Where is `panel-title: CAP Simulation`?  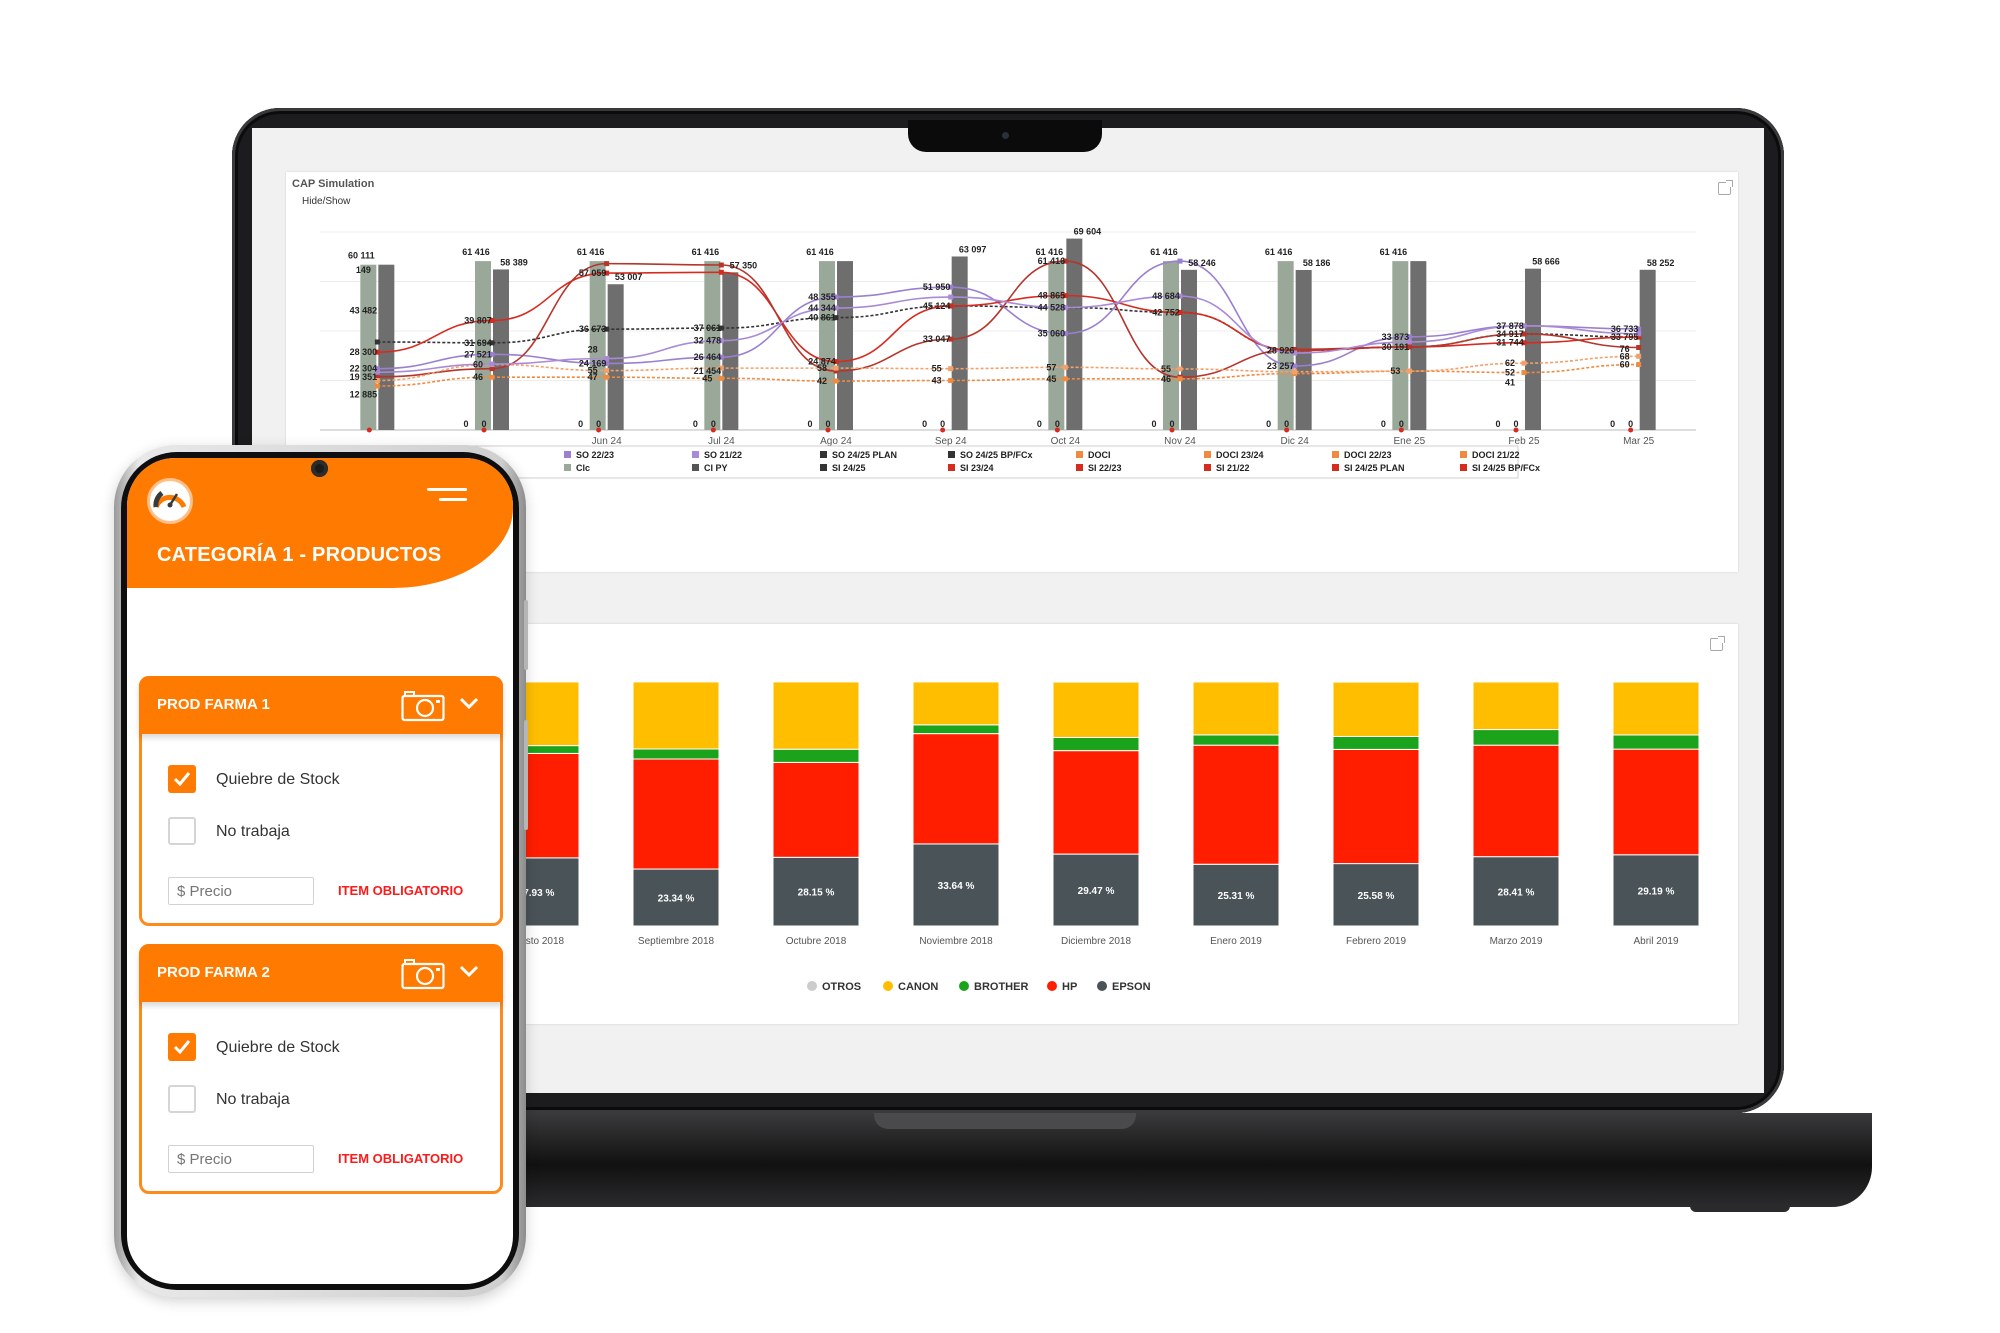
panel-title: CAP Simulation is located at coordinates (333, 184).